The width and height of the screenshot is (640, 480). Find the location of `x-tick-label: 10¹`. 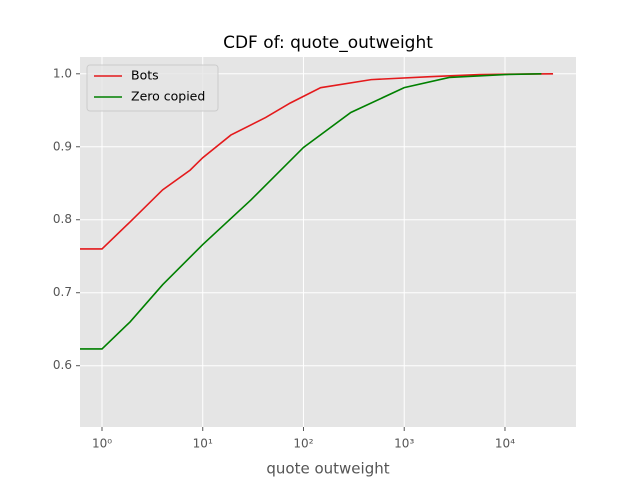

x-tick-label: 10¹ is located at coordinates (203, 444).